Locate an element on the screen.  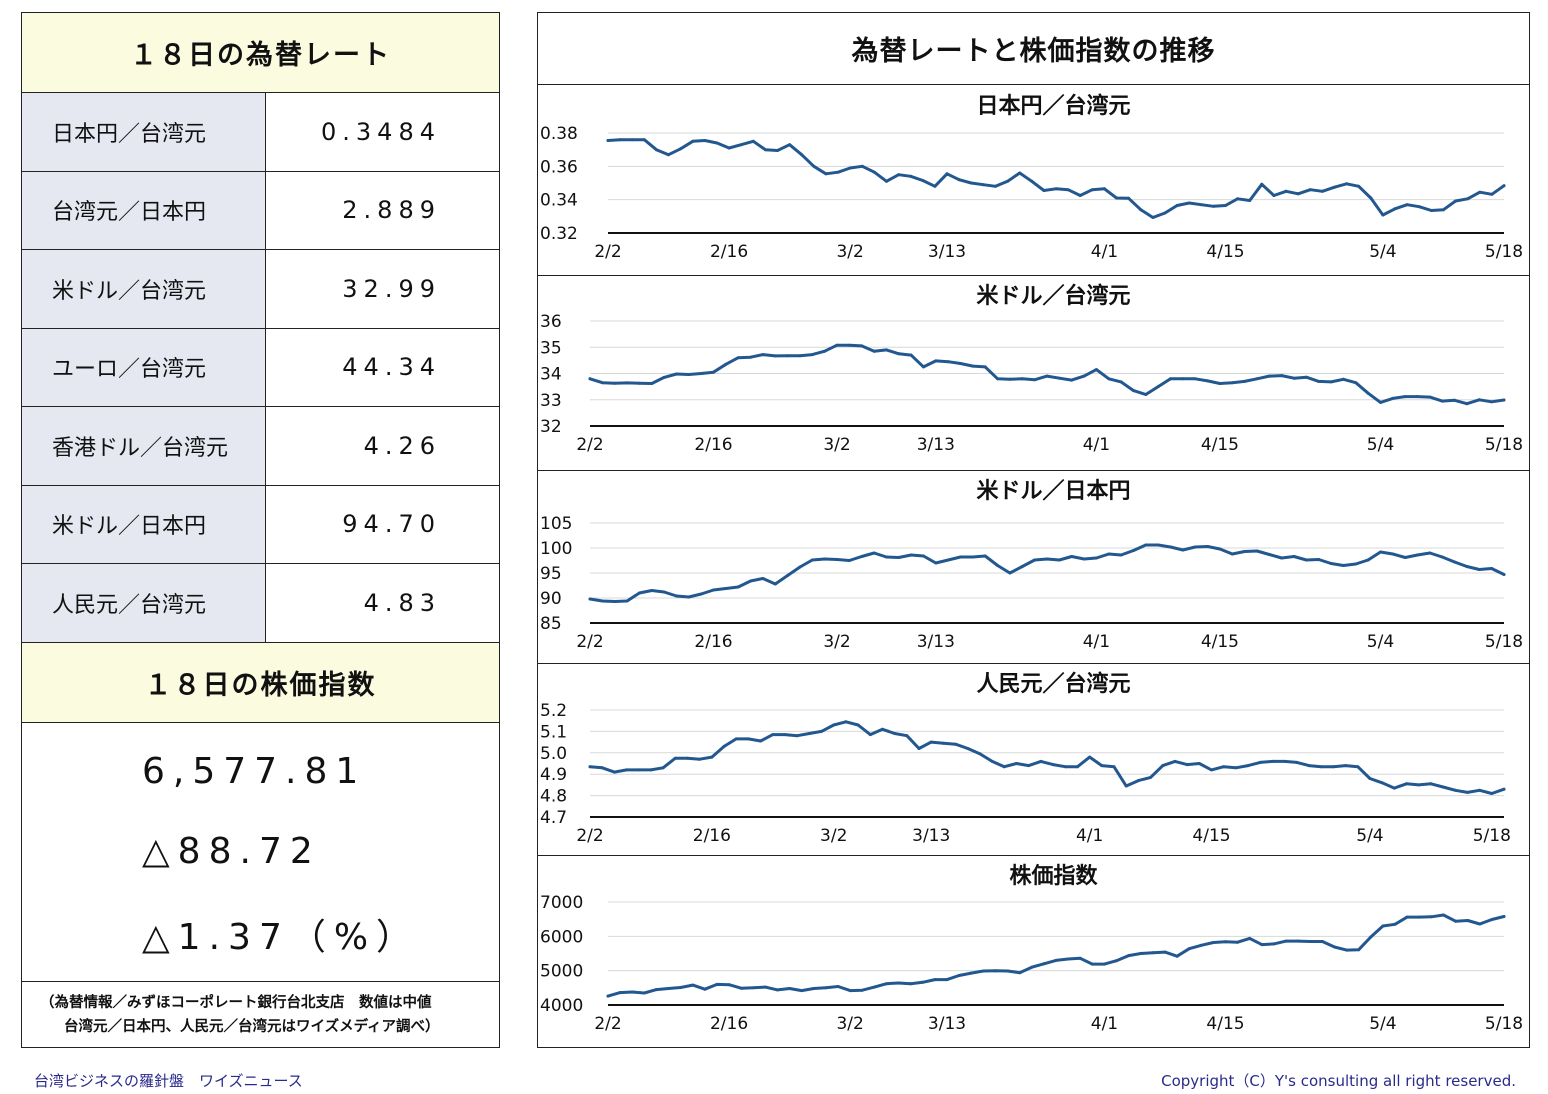
charts-title: 為替レートと株価指数の推移 is located at coordinates (1033, 49).